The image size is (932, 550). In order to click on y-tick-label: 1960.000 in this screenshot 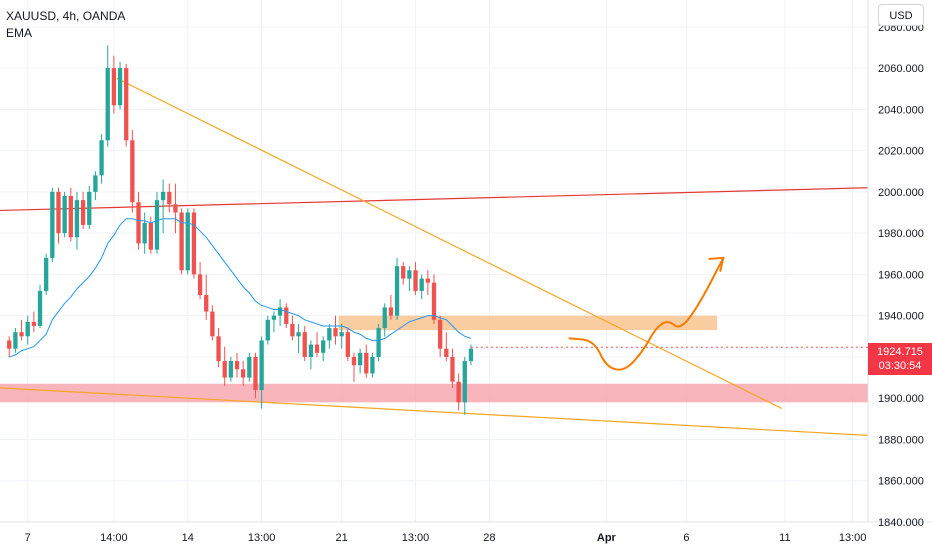, I will do `click(901, 275)`.